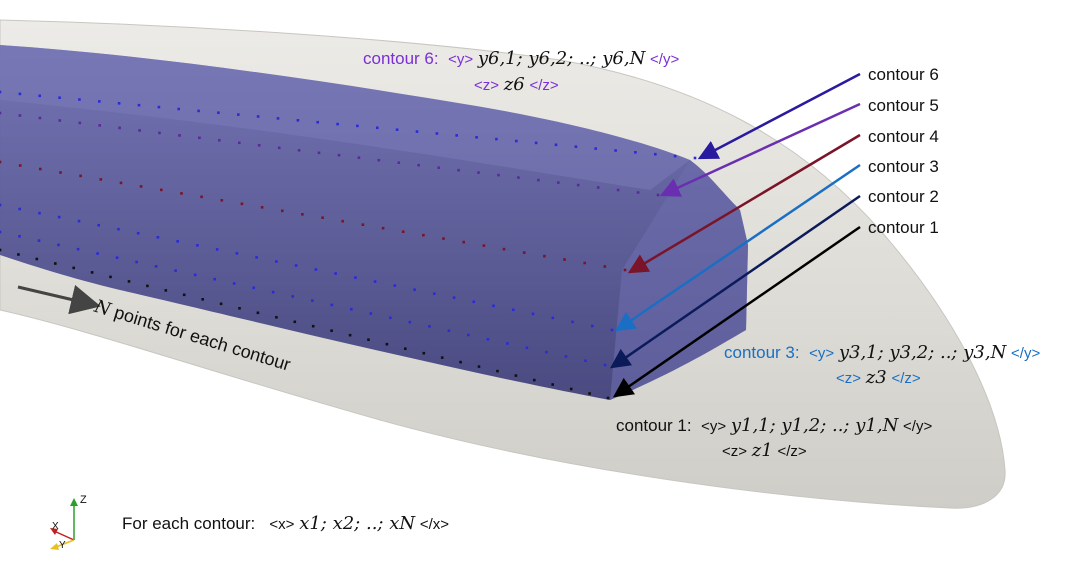 Image resolution: width=1076 pixels, height=565 pixels. Describe the element at coordinates (764, 450) in the screenshot. I see `contour1-z-annotation: <z> z1 </z>` at that location.